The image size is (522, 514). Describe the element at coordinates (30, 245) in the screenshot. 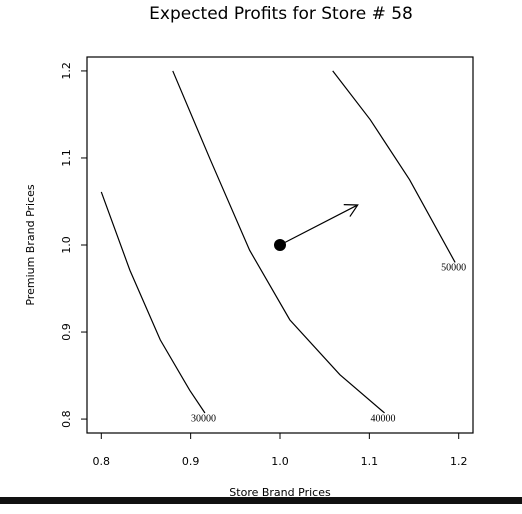

I see `y-axis-label: Premium Brand Prices` at that location.